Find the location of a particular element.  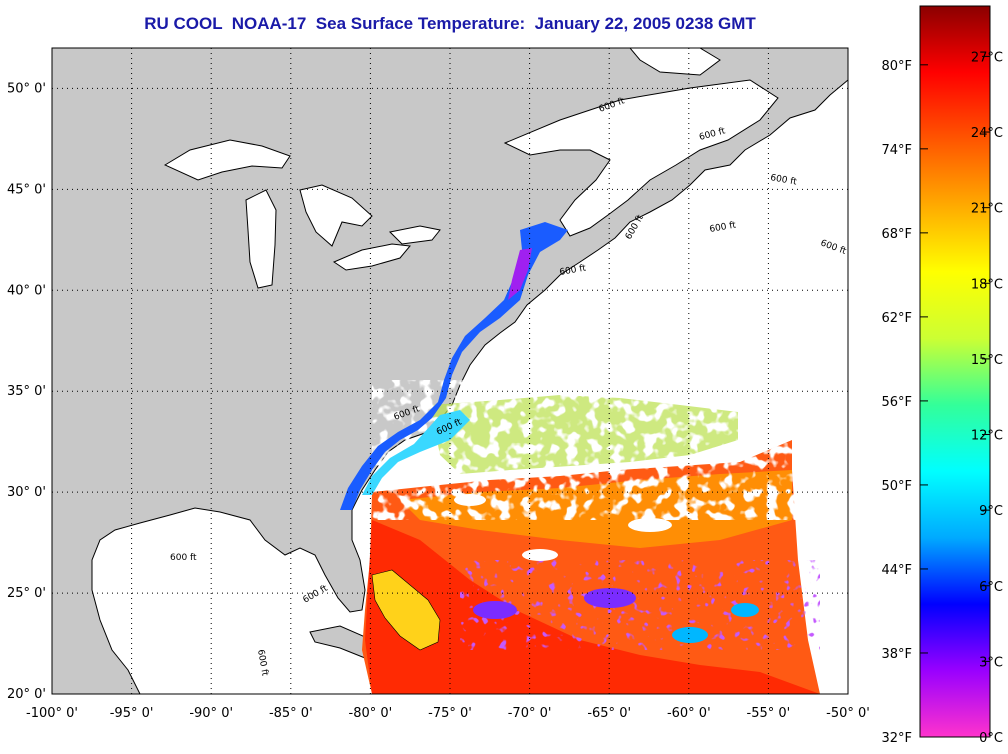

celsius-tick-label: 9°C is located at coordinates (991, 511).